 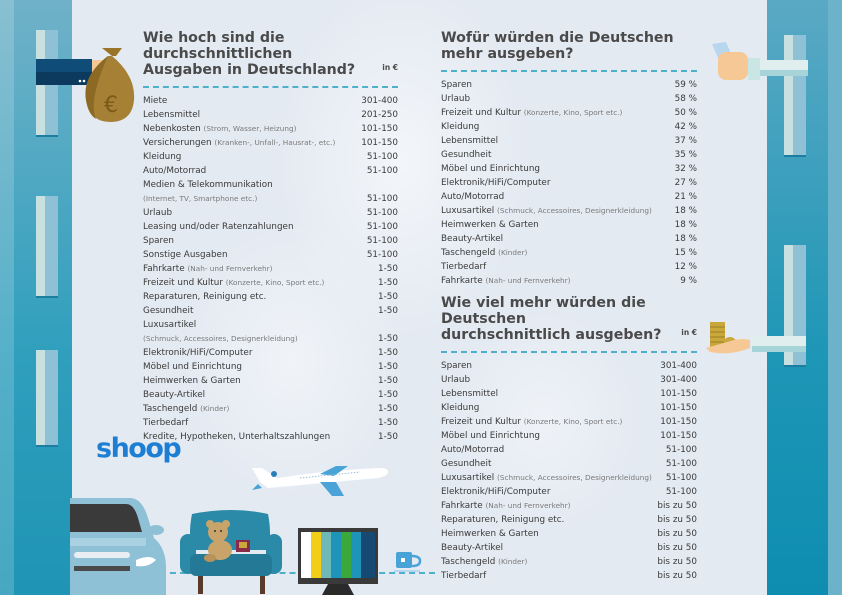 I want to click on item-value: 201-250, so click(x=379, y=115).